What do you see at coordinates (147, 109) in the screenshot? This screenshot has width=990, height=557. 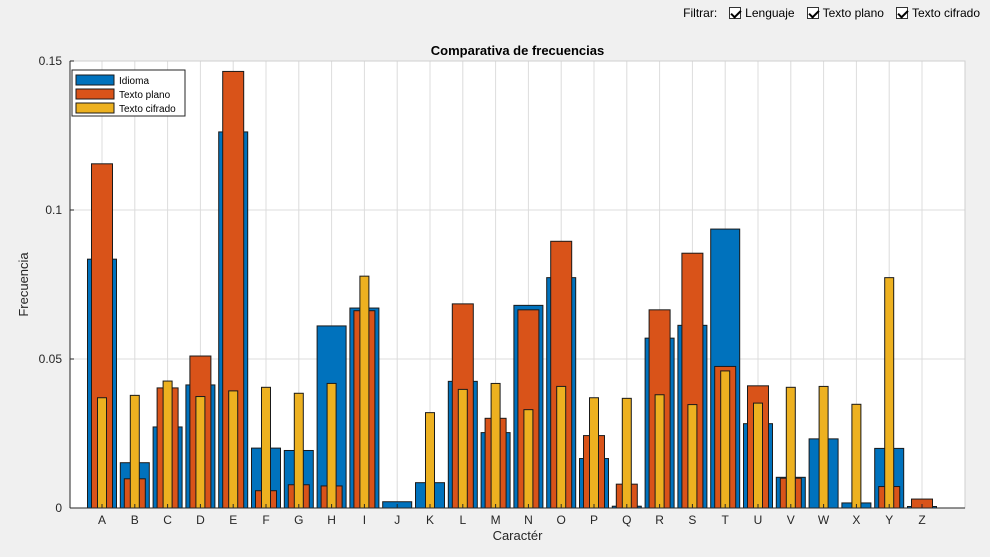 I see `legend-entry-label: Texto cifrado` at bounding box center [147, 109].